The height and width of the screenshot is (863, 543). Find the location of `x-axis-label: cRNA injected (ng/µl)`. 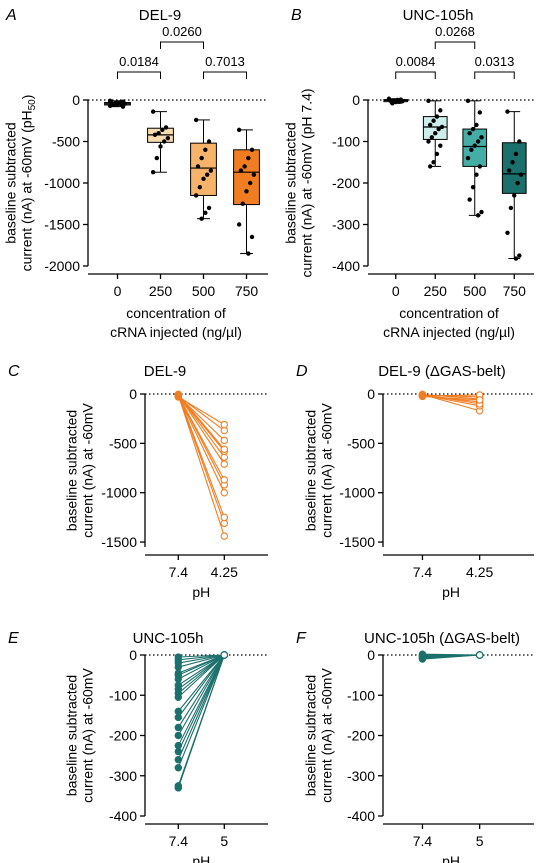

x-axis-label: cRNA injected (ng/µl) is located at coordinates (449, 332).